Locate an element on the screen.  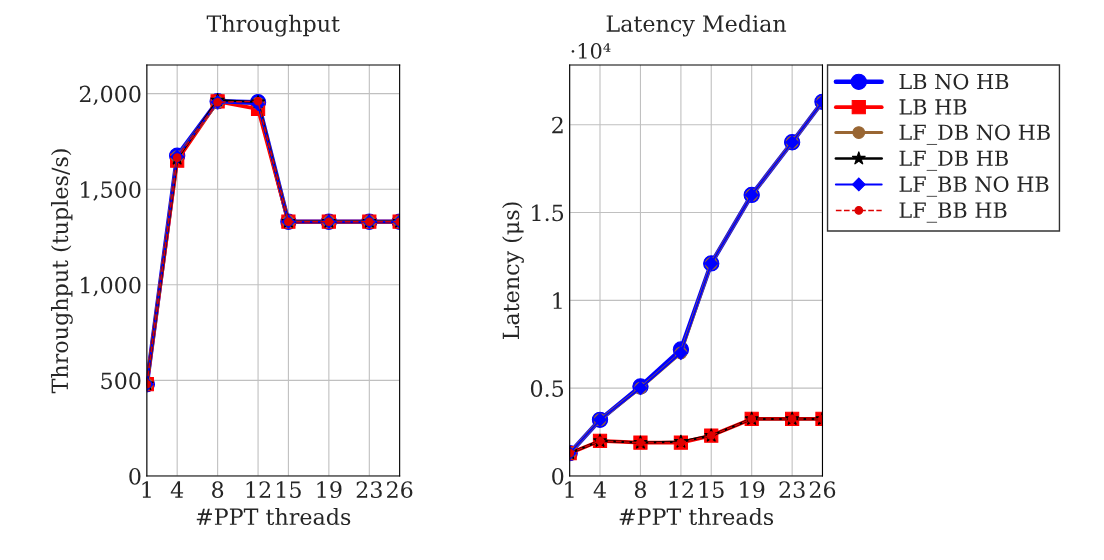
y-axis-title: Latency (μs) is located at coordinates (513, 271).